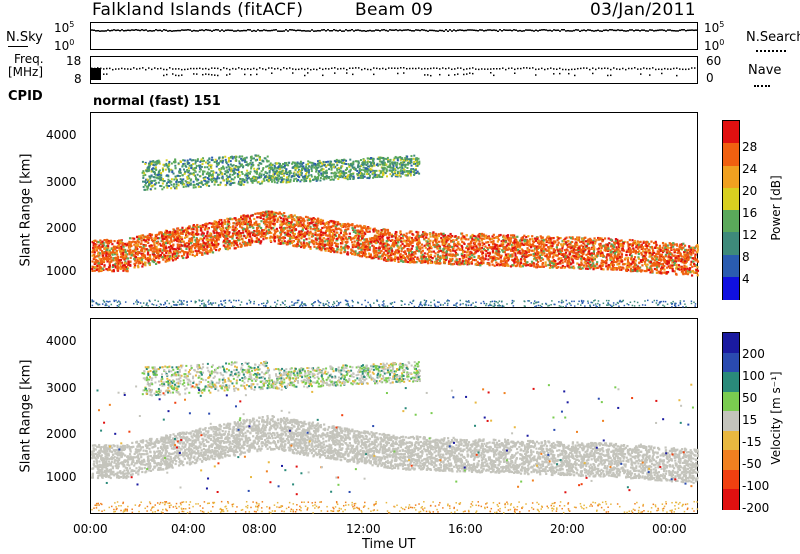 Image resolution: width=800 pixels, height=554 pixels. Describe the element at coordinates (753, 376) in the screenshot. I see `velocity-tick: 100` at that location.